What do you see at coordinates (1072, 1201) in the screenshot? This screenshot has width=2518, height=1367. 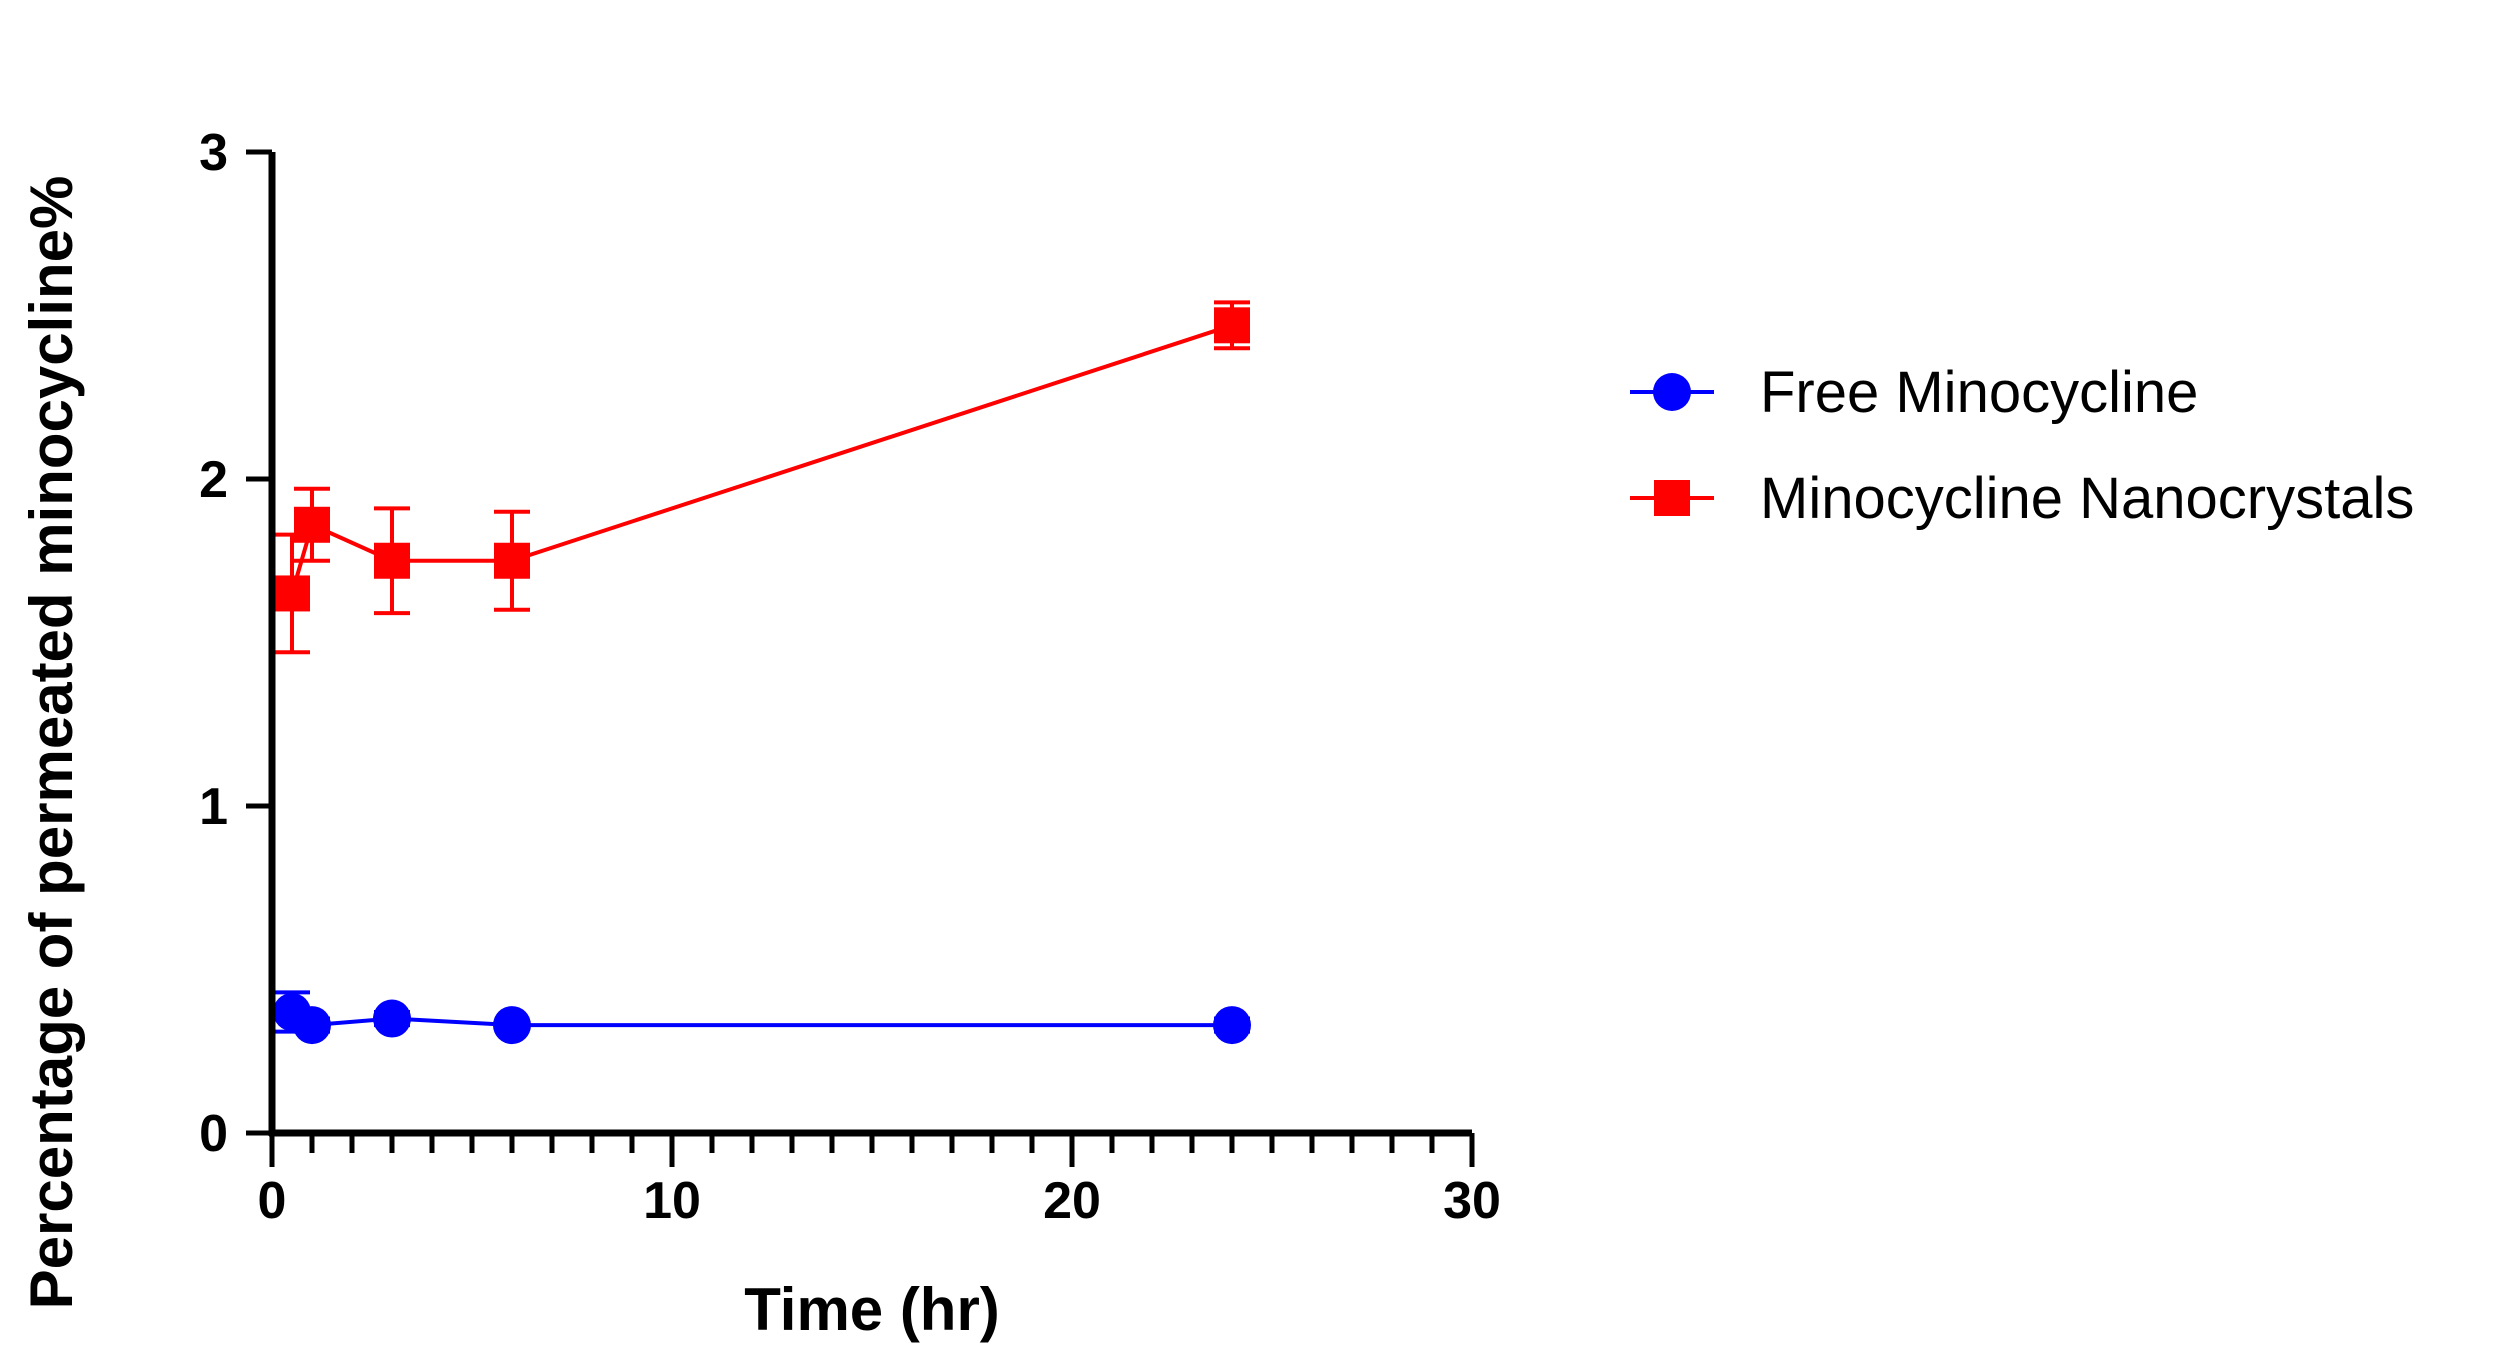 I see `x-tick-label: 20` at bounding box center [1072, 1201].